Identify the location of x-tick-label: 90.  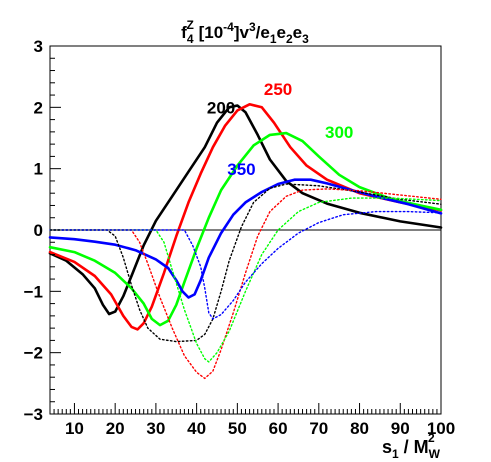
(400, 428).